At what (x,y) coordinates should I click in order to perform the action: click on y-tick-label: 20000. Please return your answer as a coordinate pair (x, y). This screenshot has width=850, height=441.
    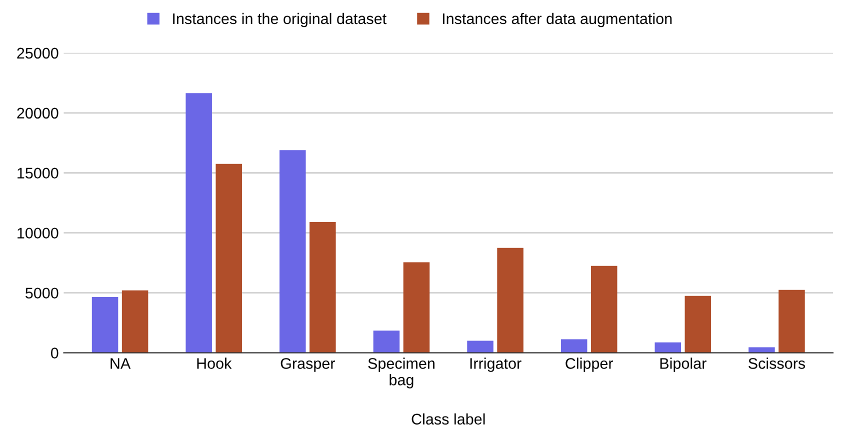
    Looking at the image, I should click on (37, 113).